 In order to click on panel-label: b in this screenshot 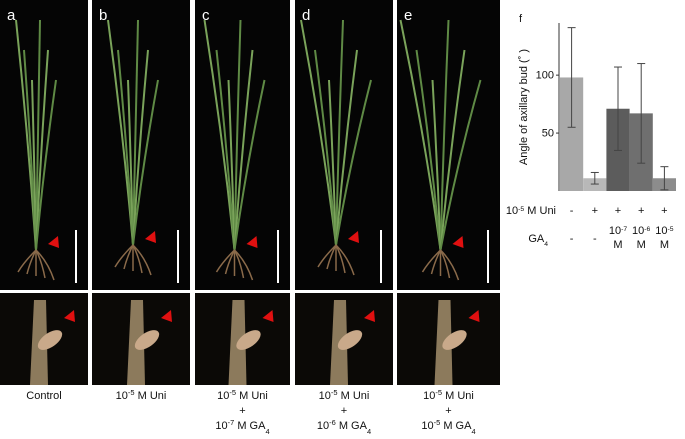, I will do `click(103, 15)`.